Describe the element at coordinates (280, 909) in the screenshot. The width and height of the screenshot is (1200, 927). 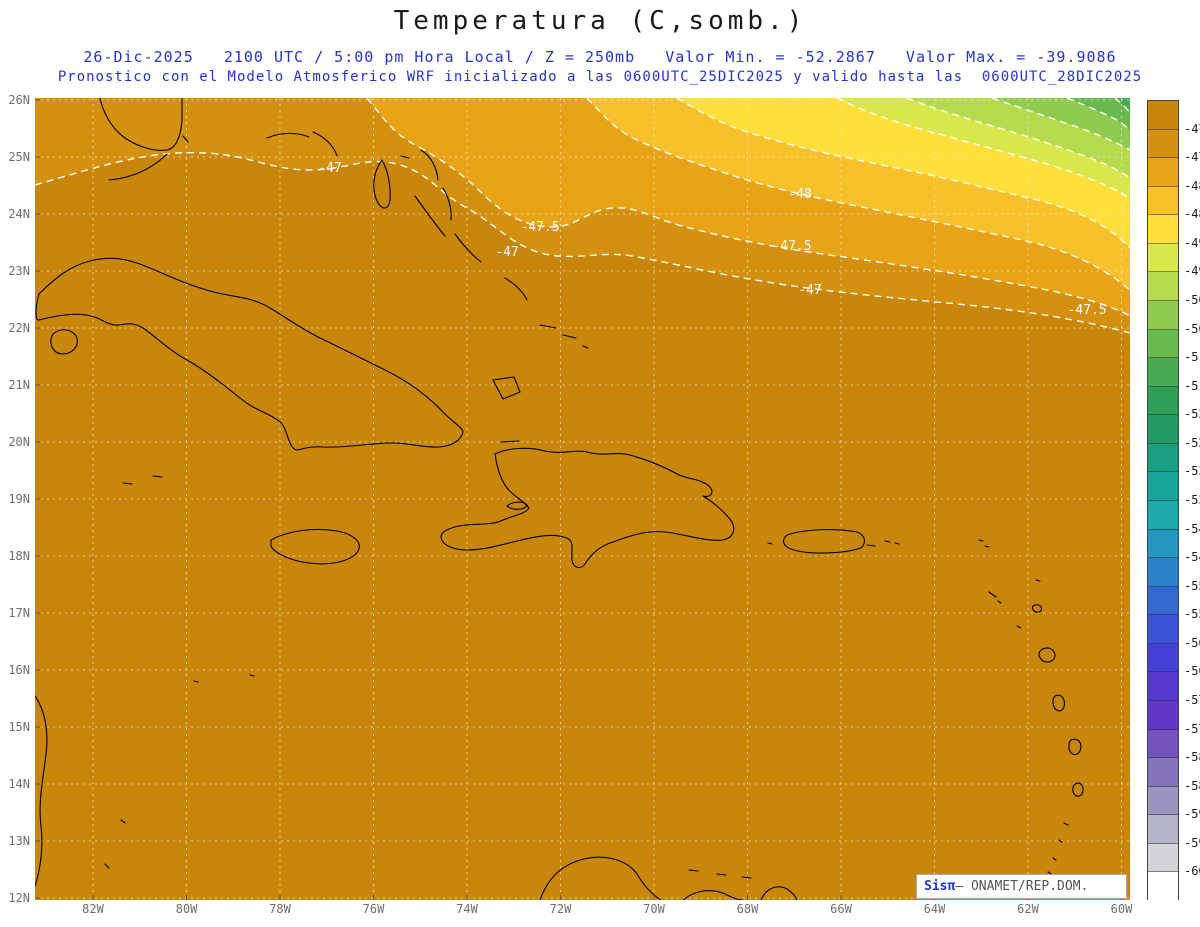
I see `lon-label: 78W` at that location.